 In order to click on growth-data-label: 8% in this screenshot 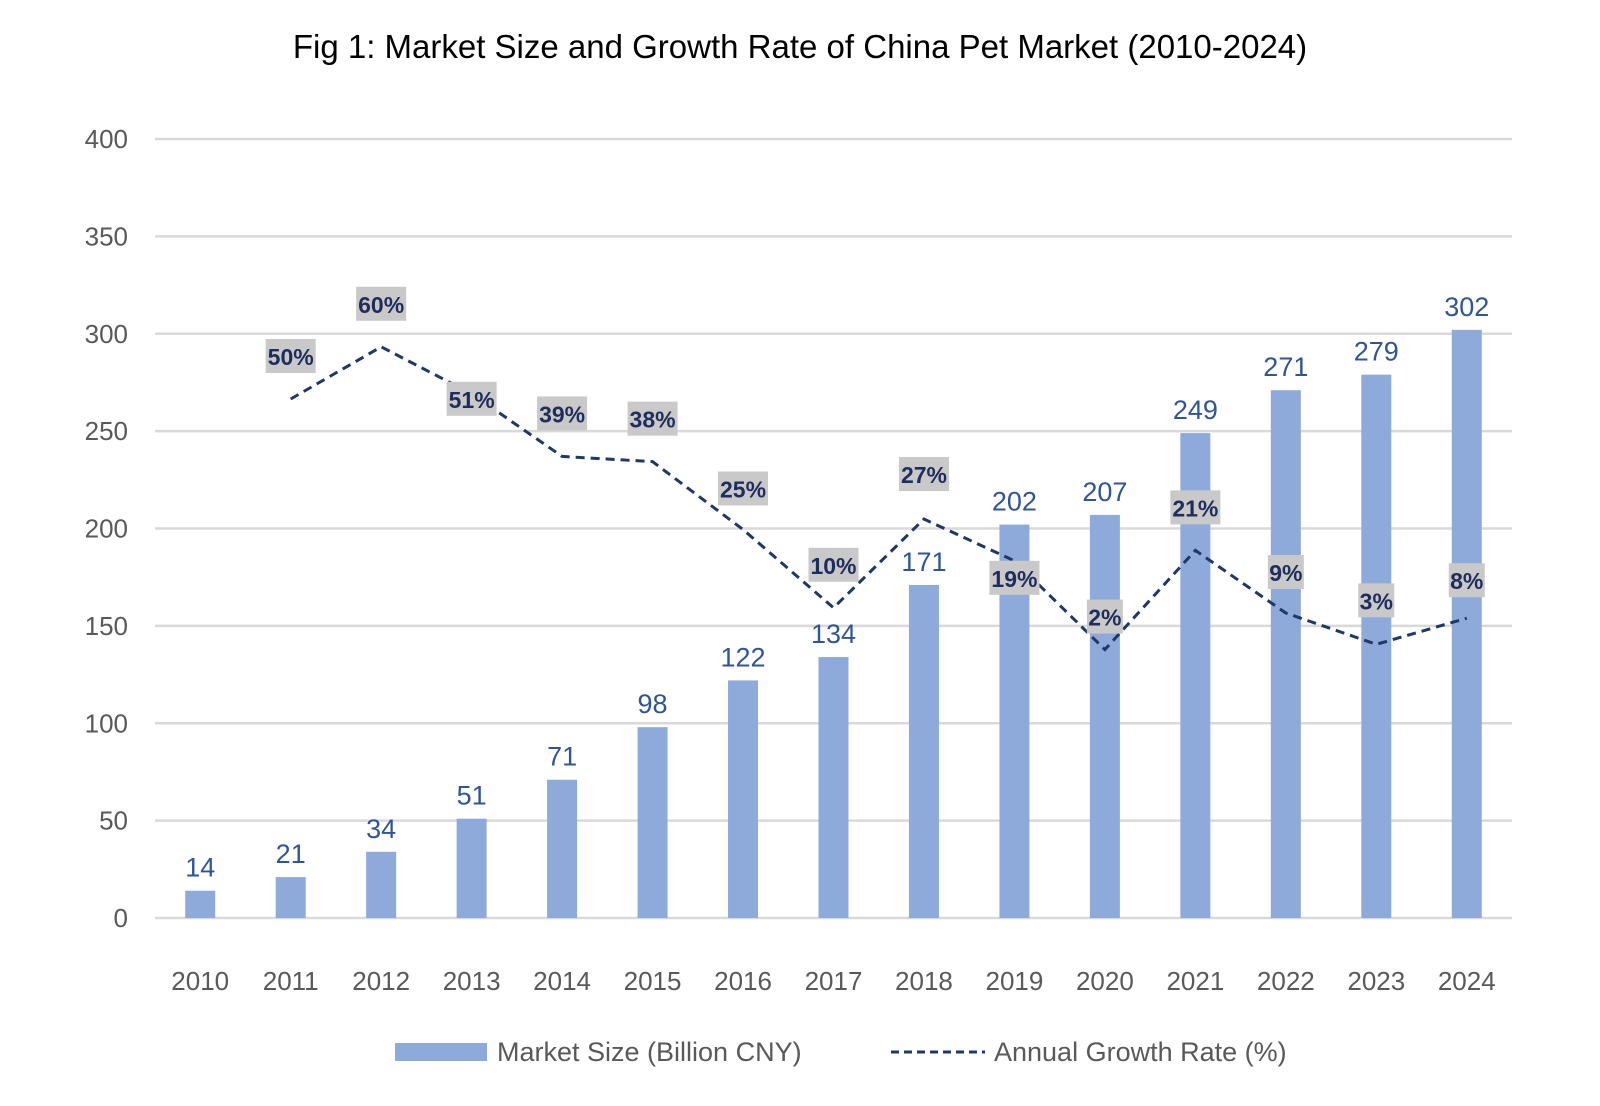, I will do `click(1466, 580)`.